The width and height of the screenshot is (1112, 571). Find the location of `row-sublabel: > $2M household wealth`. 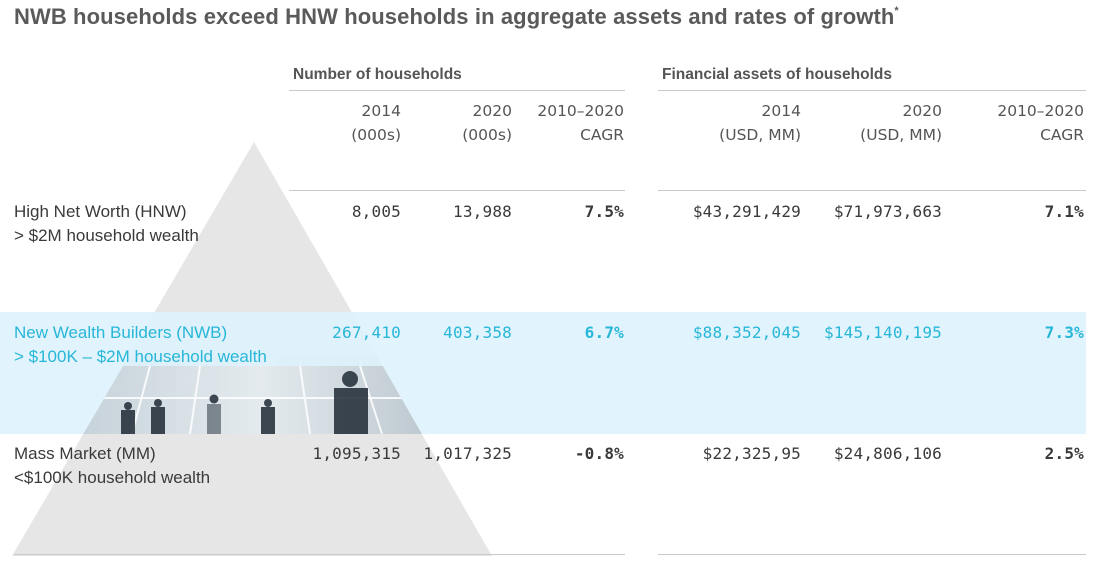

row-sublabel: > $2M household wealth is located at coordinates (106, 235).